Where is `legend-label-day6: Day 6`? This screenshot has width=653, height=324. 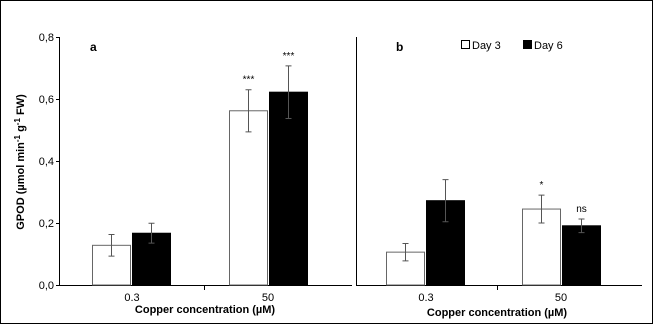
legend-label-day6: Day 6 is located at coordinates (548, 46).